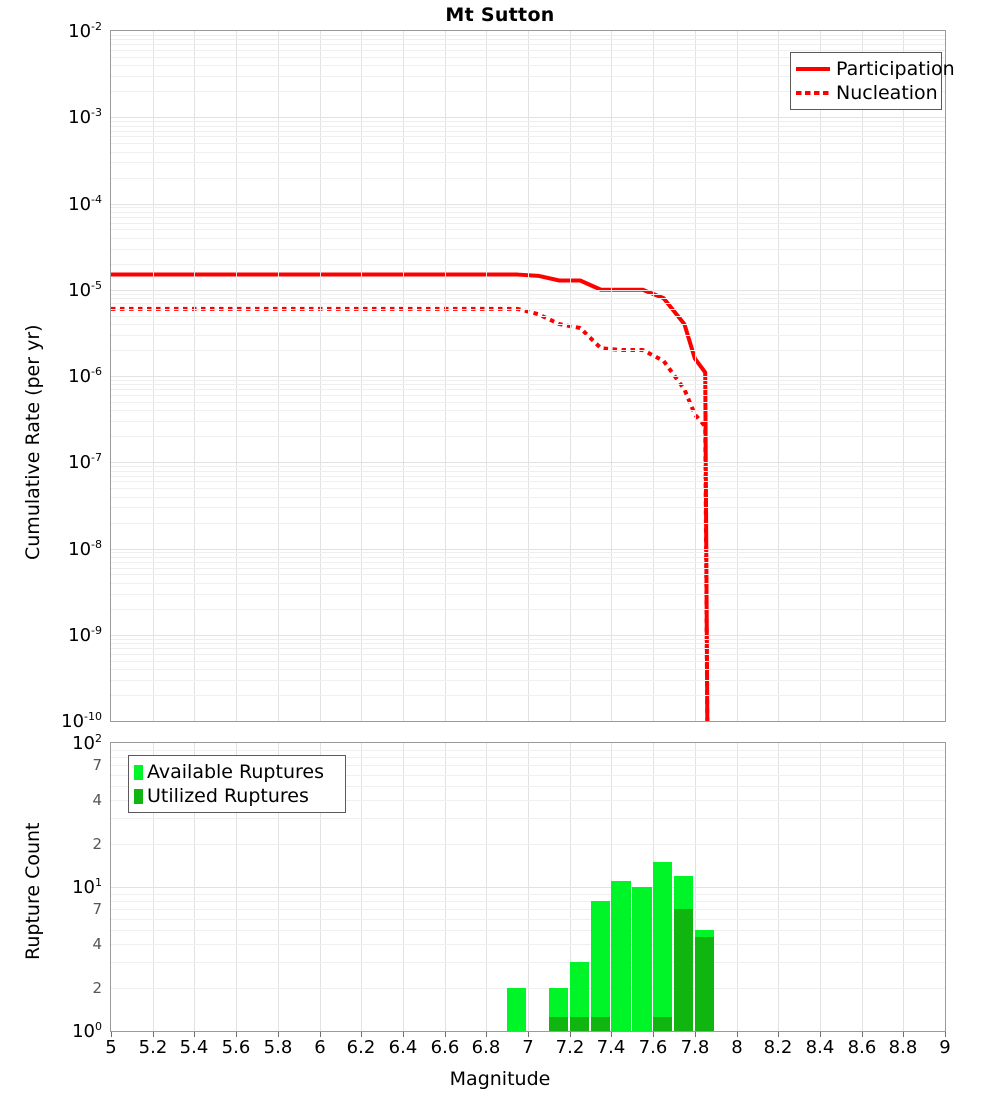 Image resolution: width=1000 pixels, height=1100 pixels. Describe the element at coordinates (194, 1047) in the screenshot. I see `x-tick-label: 5.4` at that location.